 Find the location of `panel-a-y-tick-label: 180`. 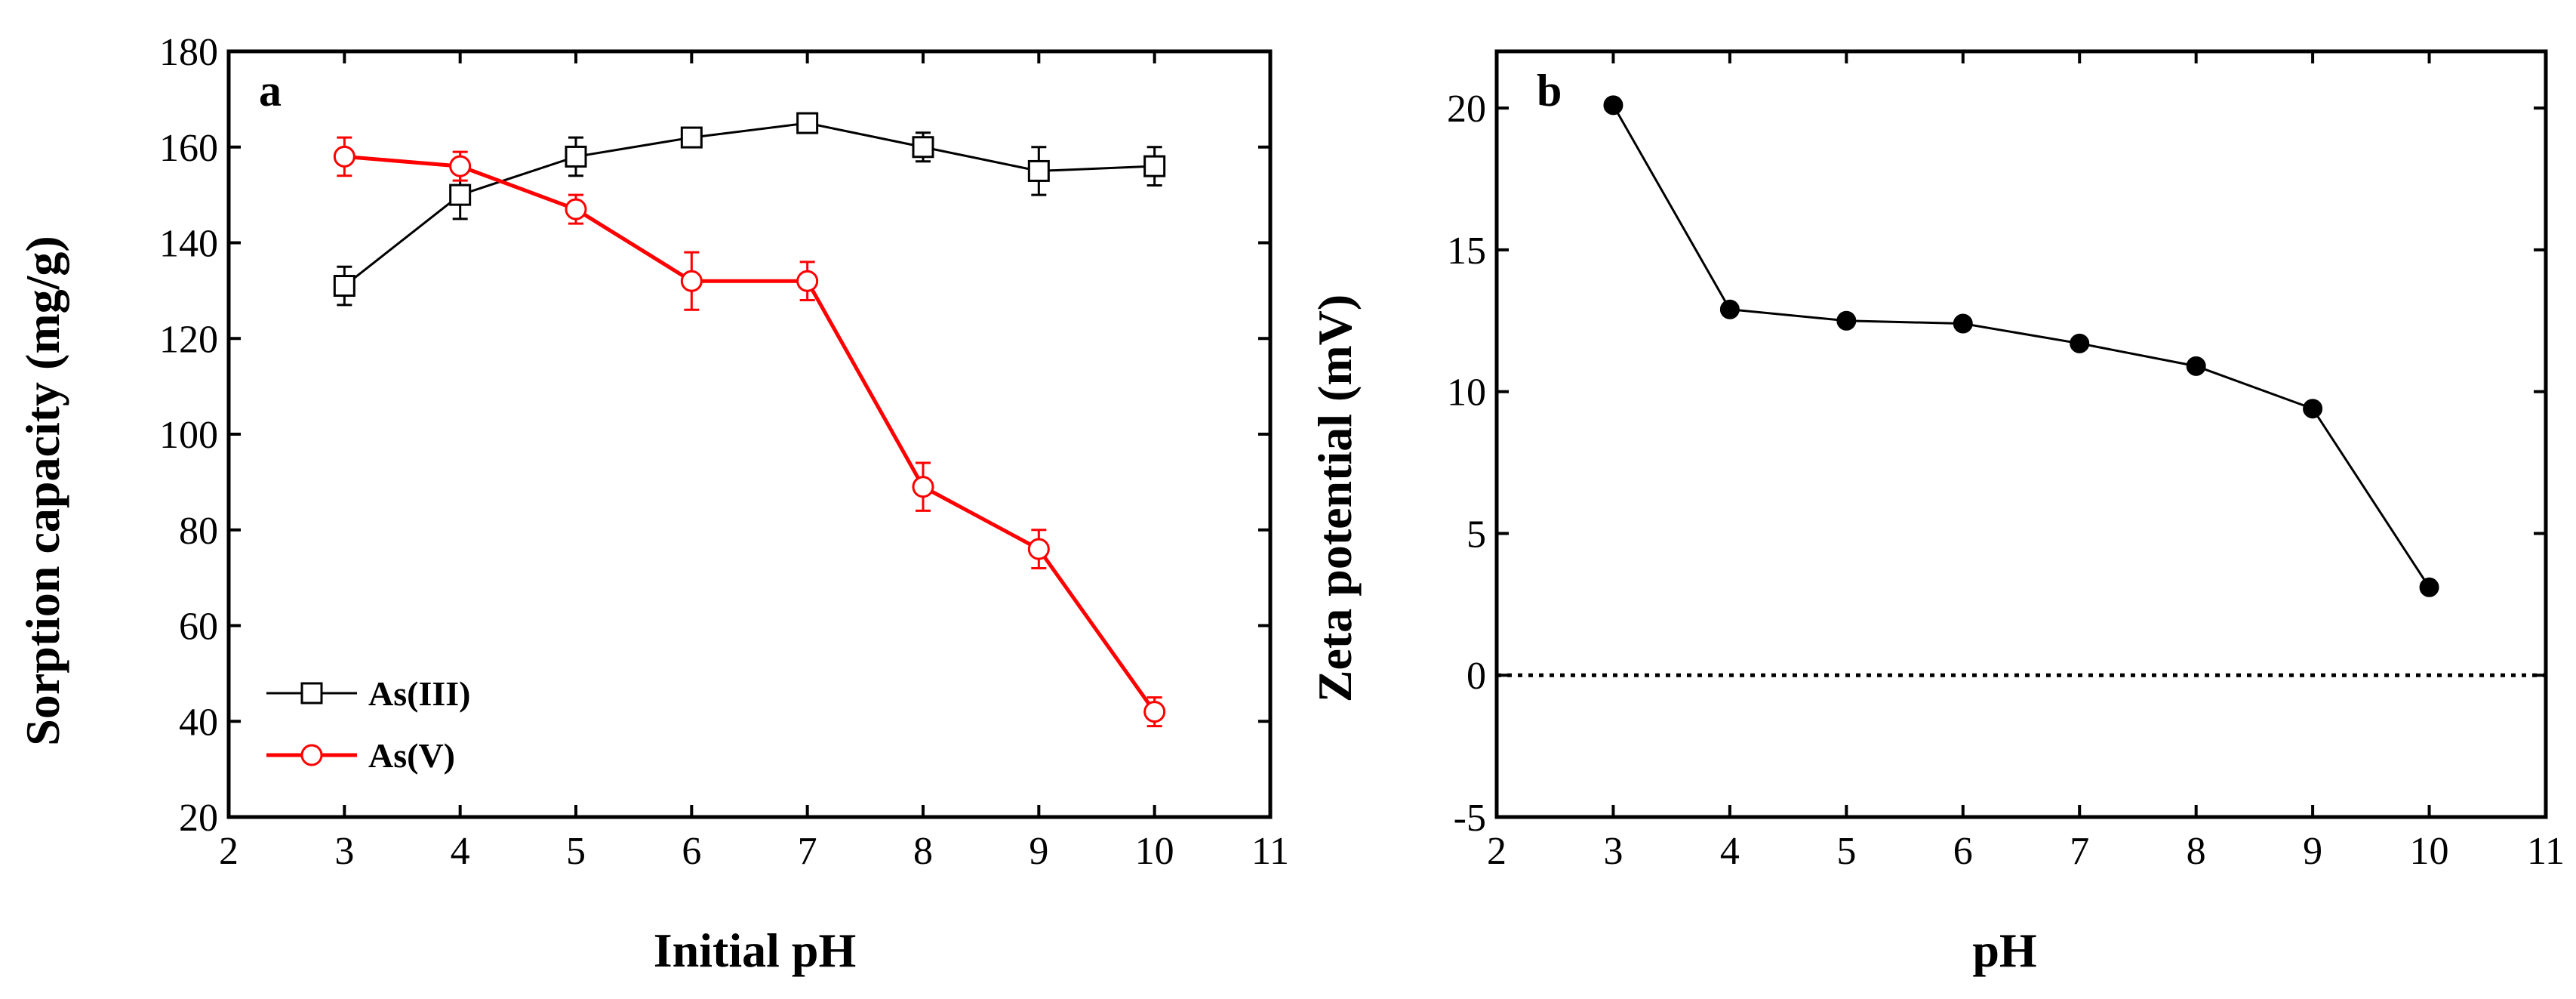

panel-a-y-tick-label: 180 is located at coordinates (188, 52).